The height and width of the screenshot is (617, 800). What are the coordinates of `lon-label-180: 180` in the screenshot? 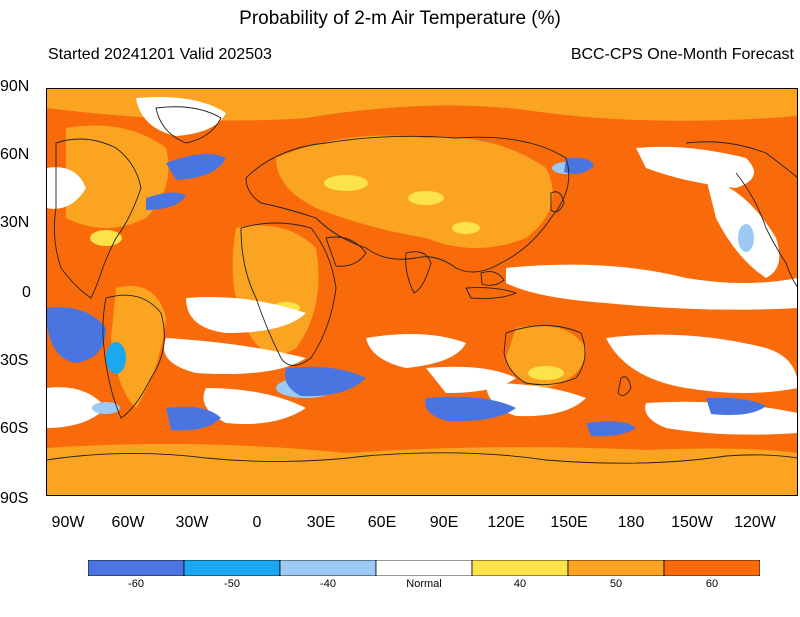 It's located at (631, 522).